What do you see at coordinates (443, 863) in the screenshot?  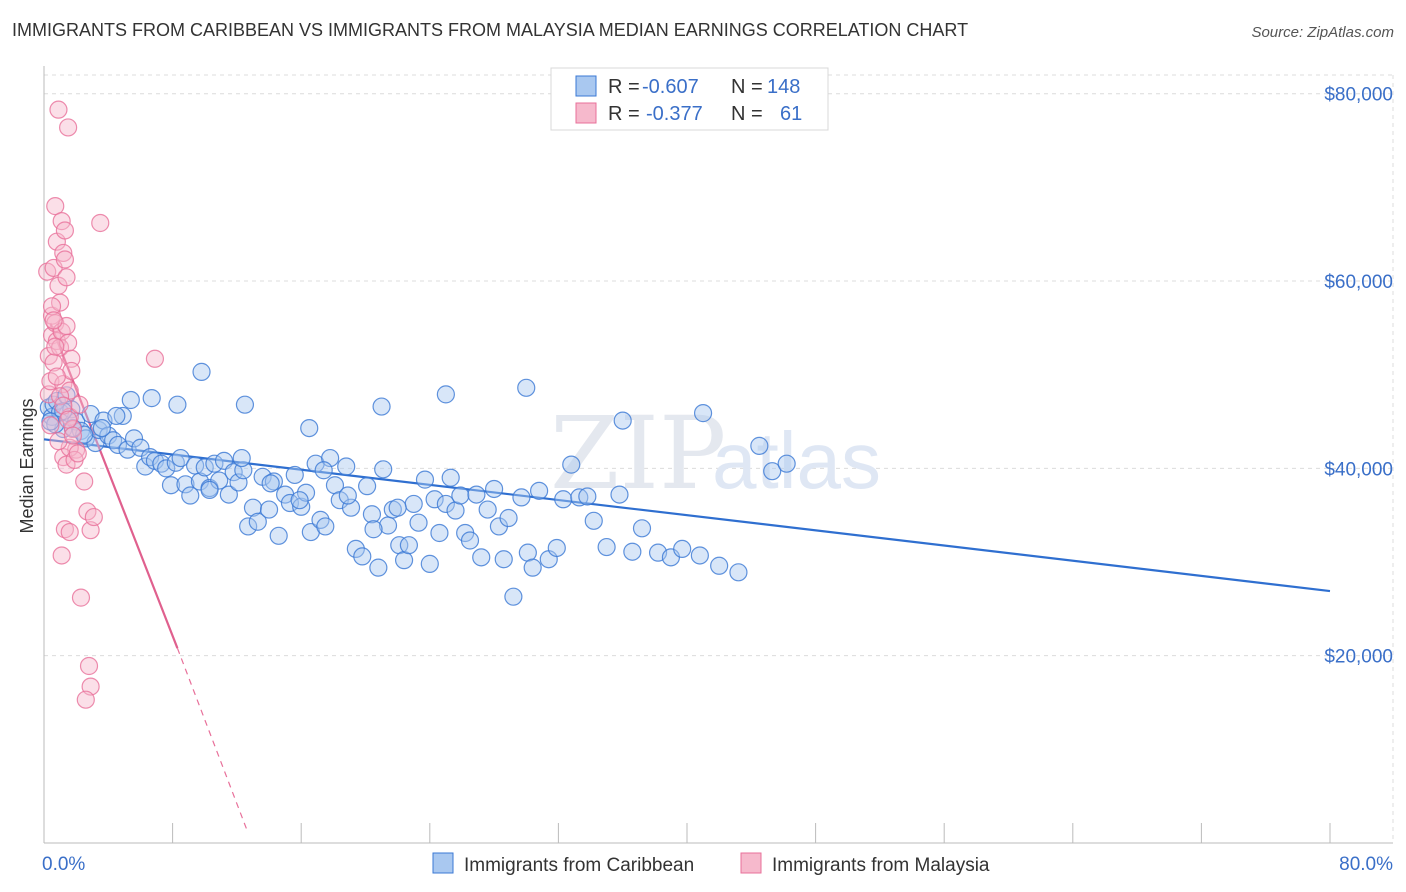 I see `bottom-legend-swatch-caribbean` at bounding box center [443, 863].